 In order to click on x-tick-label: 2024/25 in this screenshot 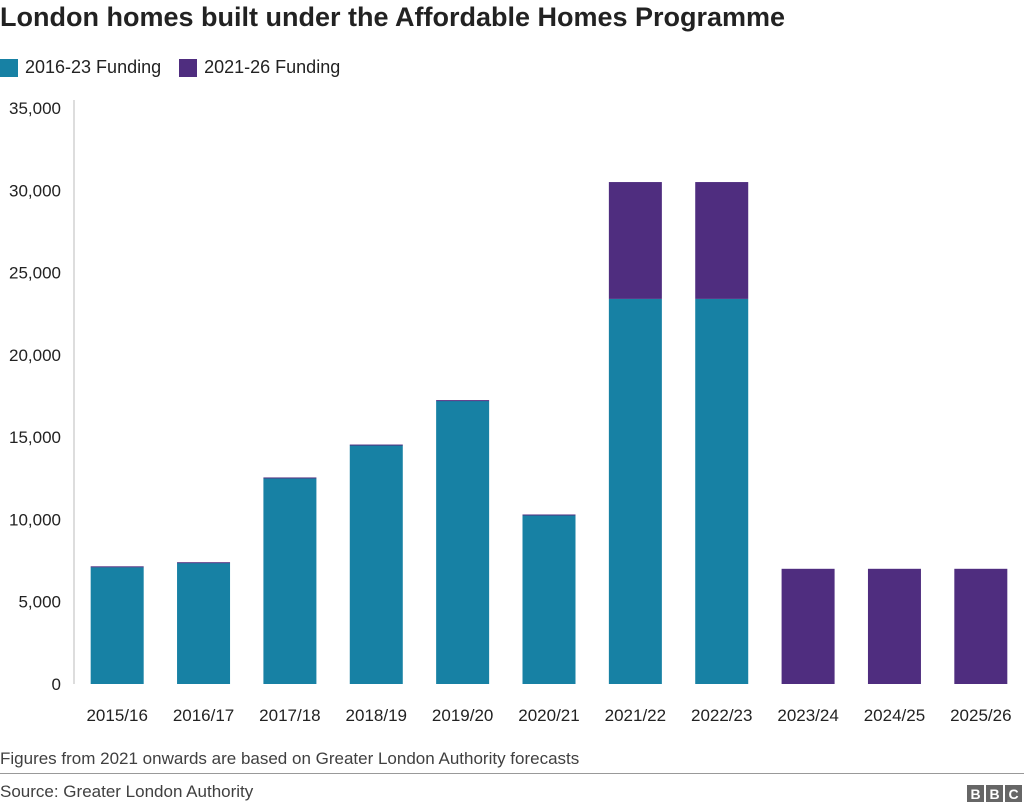, I will do `click(894, 715)`.